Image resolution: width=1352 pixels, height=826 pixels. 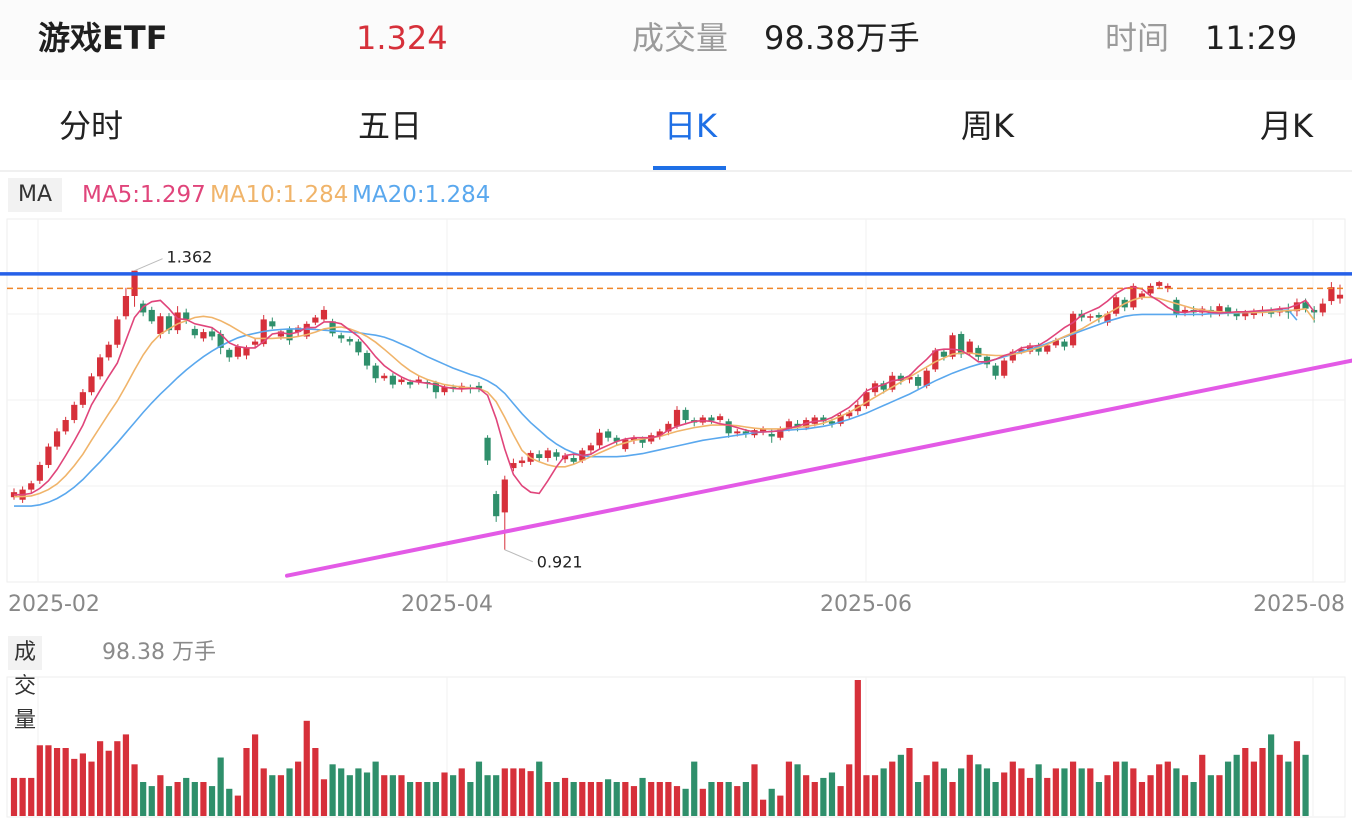 What do you see at coordinates (987, 126) in the screenshot?
I see `tab-weekly-k: 周K` at bounding box center [987, 126].